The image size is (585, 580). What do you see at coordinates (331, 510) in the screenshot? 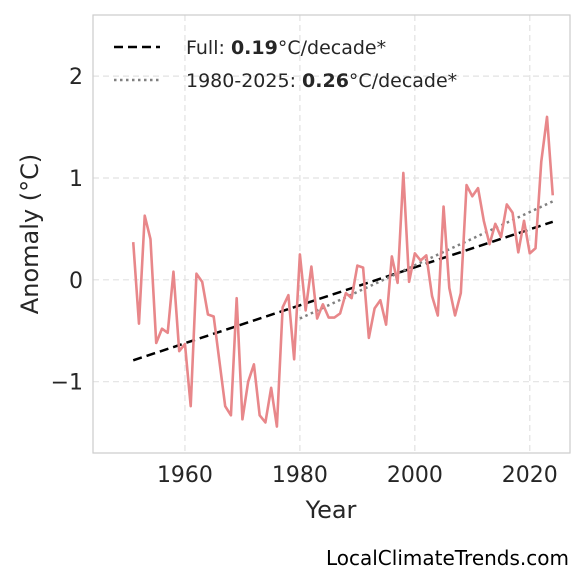
I see `x-axis-label: Year` at bounding box center [331, 510].